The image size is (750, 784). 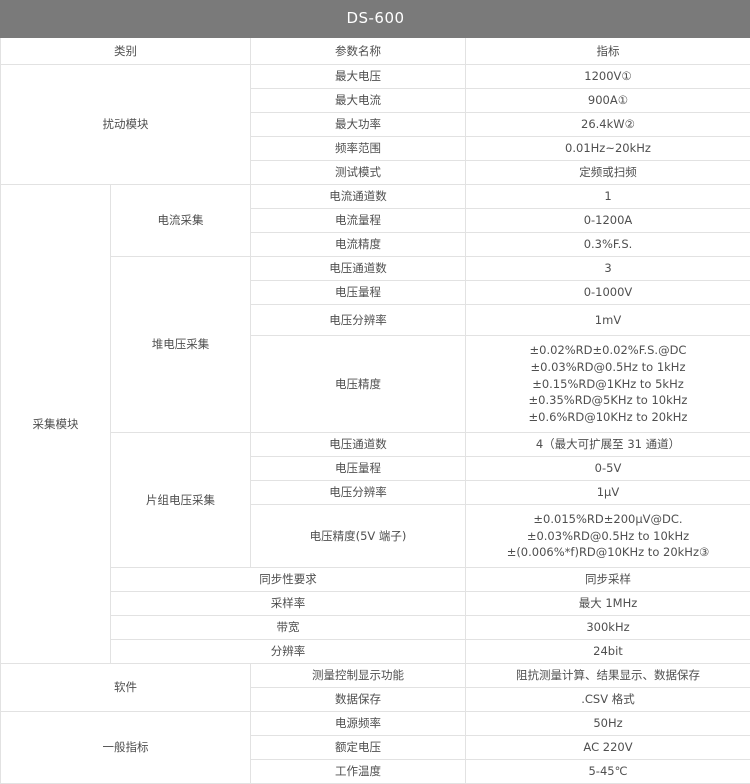 What do you see at coordinates (608, 173) in the screenshot?
I see `param-value: 定频或扫频` at bounding box center [608, 173].